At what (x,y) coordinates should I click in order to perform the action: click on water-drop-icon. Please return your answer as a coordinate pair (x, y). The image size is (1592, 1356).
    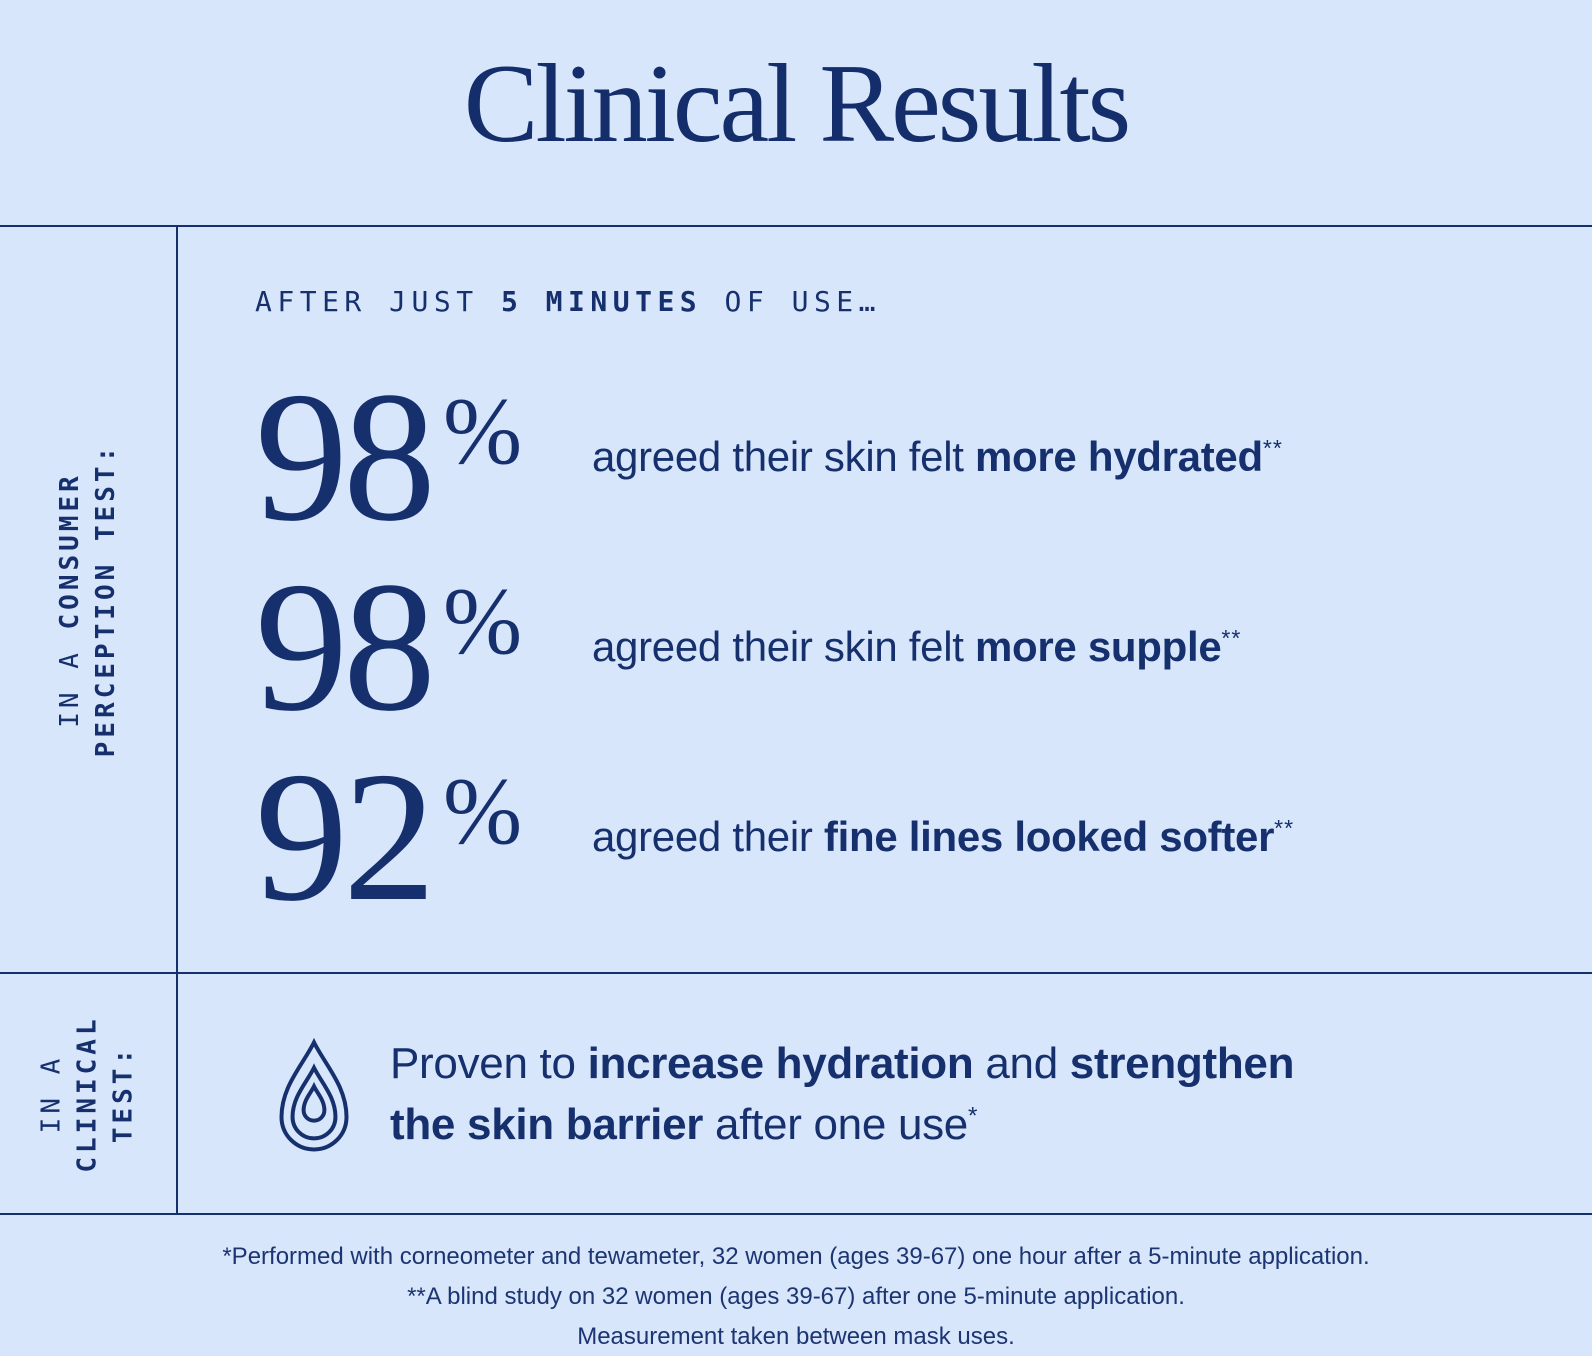
    Looking at the image, I should click on (314, 1094).